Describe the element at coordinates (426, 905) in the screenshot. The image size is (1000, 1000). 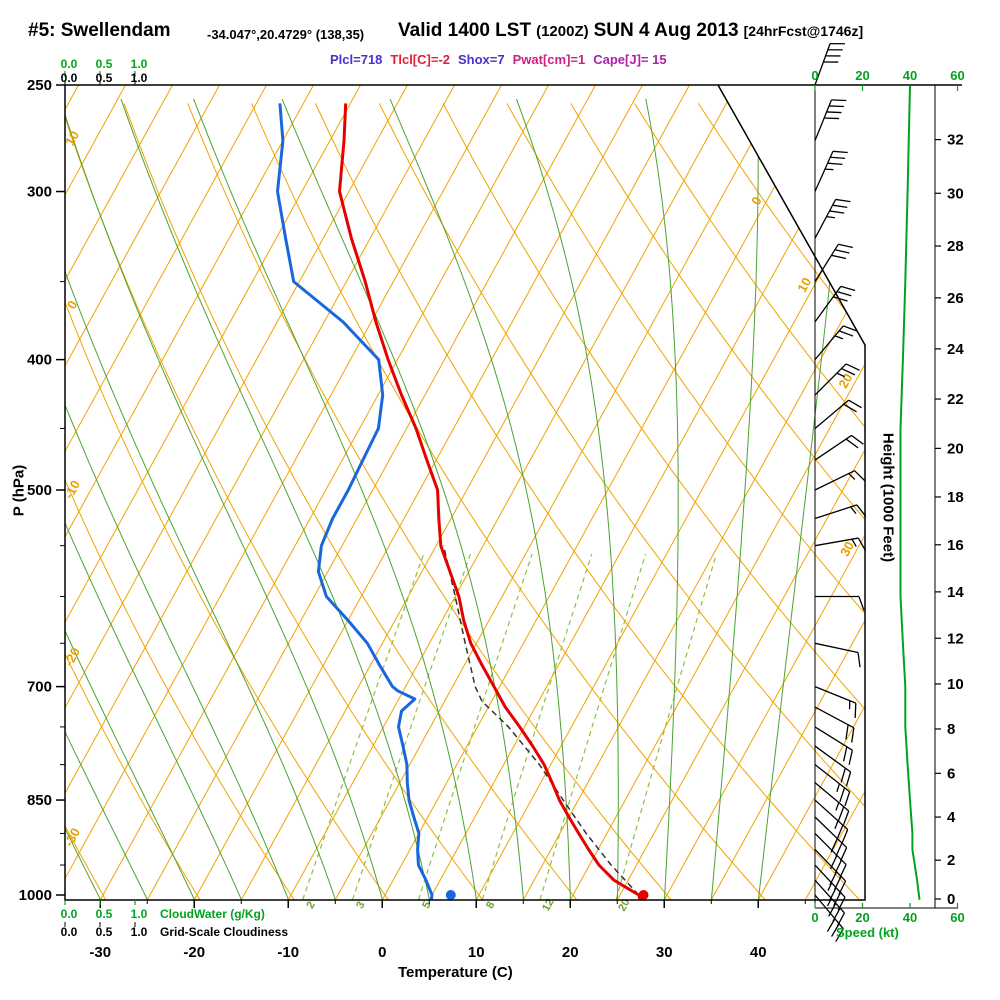
I see `mixing-ratio-label: 5` at that location.